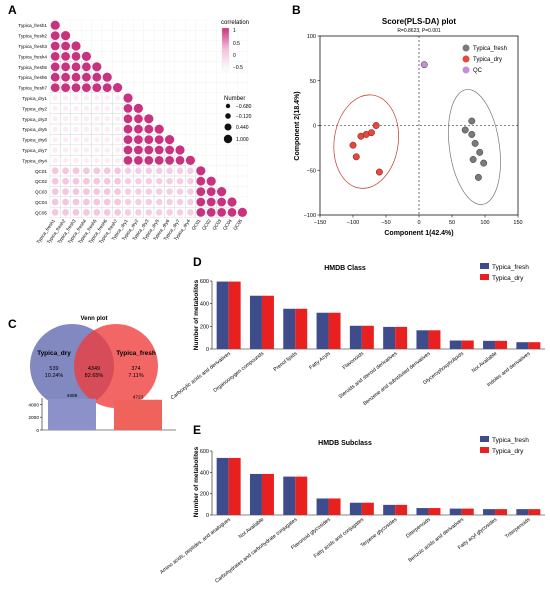 Image resolution: width=550 pixels, height=604 pixels. Describe the element at coordinates (419, 21) in the screenshot. I see `plsda-title: Score(PLS-DA) plot` at that location.